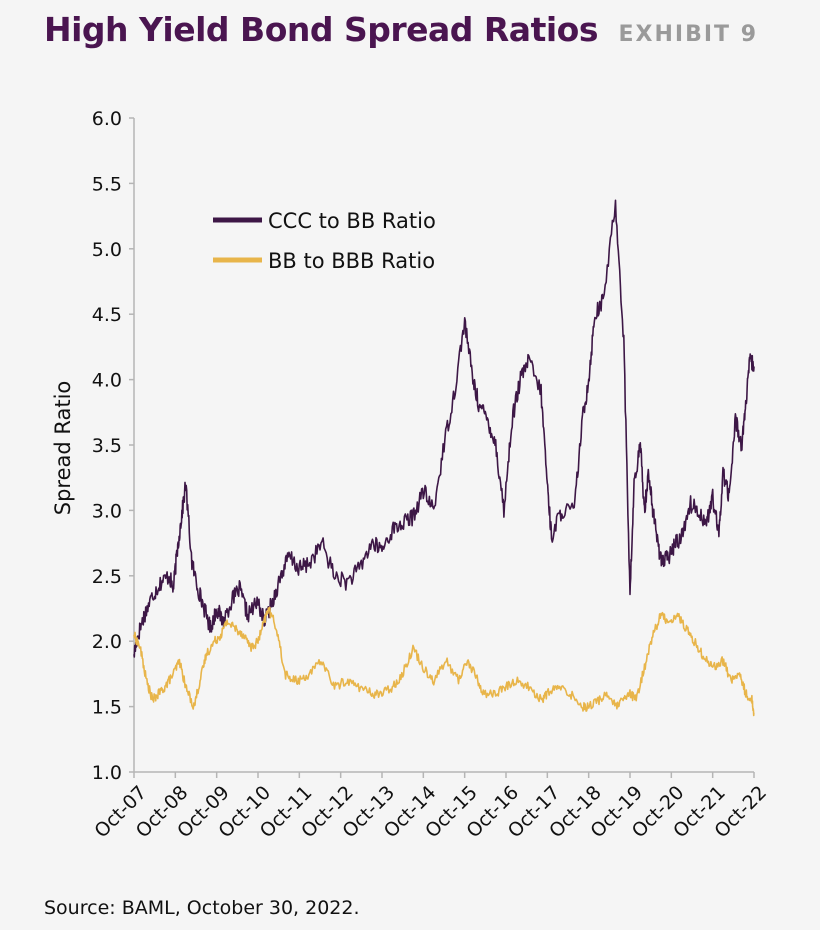  What do you see at coordinates (324, 241) in the screenshot?
I see `chart-legend: CCC to BB Ratio BB to BBB Ratio` at bounding box center [324, 241].